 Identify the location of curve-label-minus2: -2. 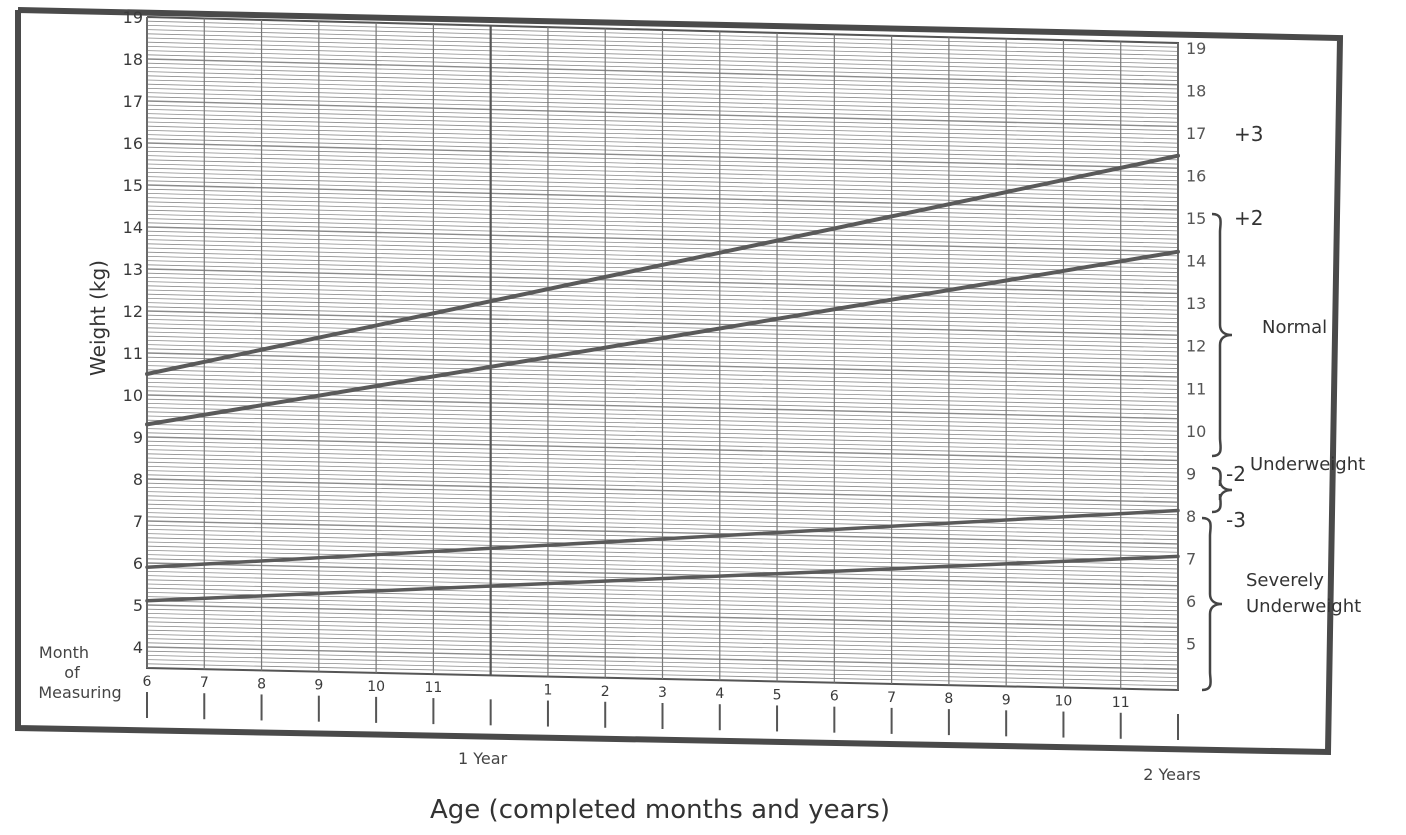
(1236, 474).